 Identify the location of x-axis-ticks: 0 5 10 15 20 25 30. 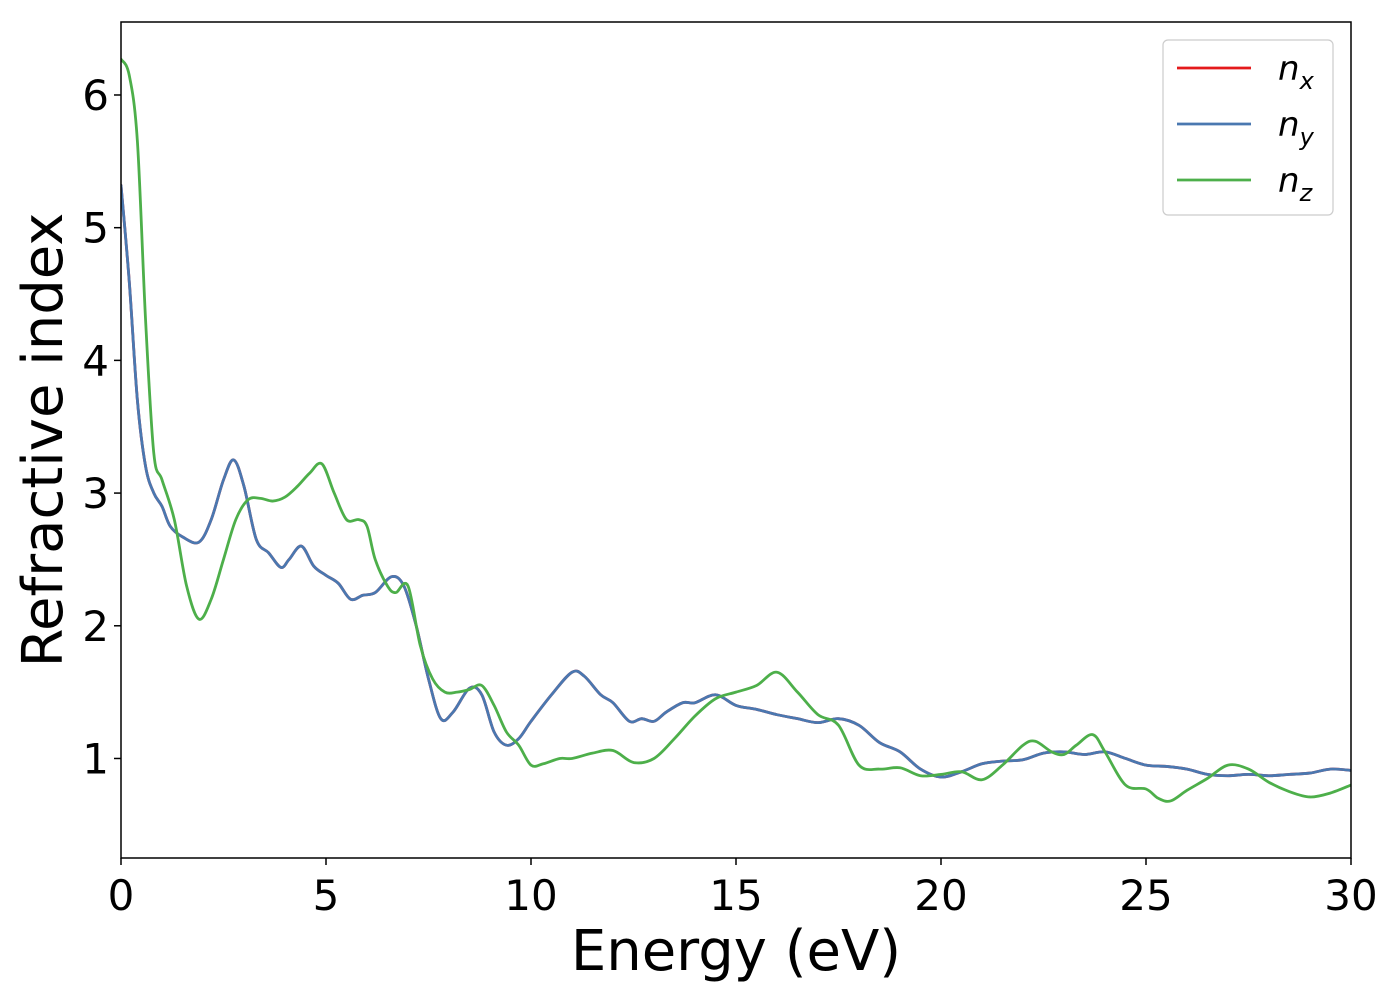
(743, 889).